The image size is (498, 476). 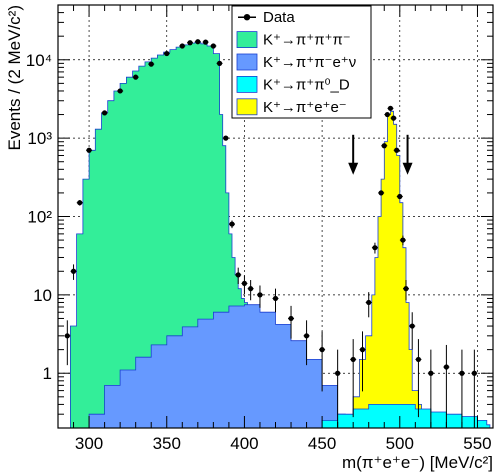 What do you see at coordinates (305, 107) in the screenshot?
I see `legend-label: K⁺→π⁺e⁺e⁻` at bounding box center [305, 107].